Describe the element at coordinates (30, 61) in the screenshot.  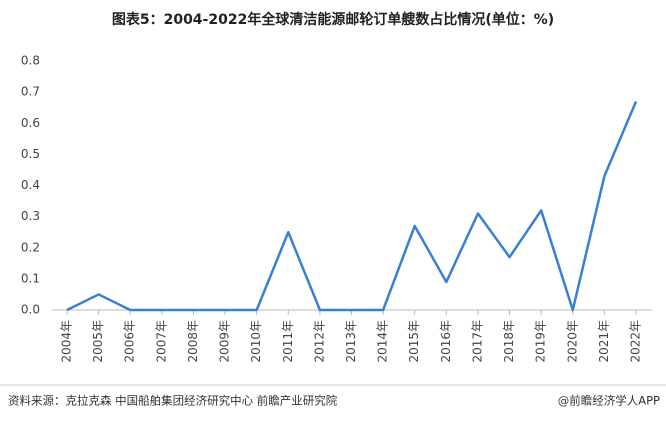
I see `y-tick-label: 0.8` at that location.